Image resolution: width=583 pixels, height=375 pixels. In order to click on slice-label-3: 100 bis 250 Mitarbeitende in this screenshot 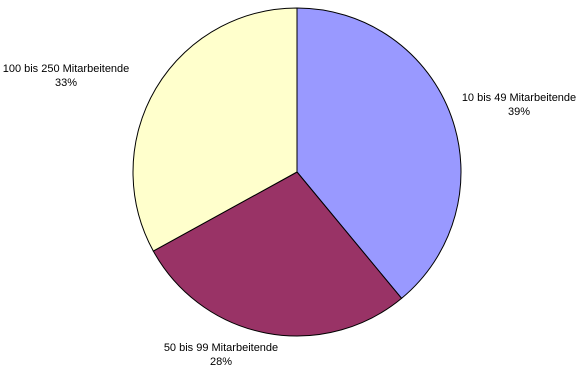, I will do `click(66, 69)`.